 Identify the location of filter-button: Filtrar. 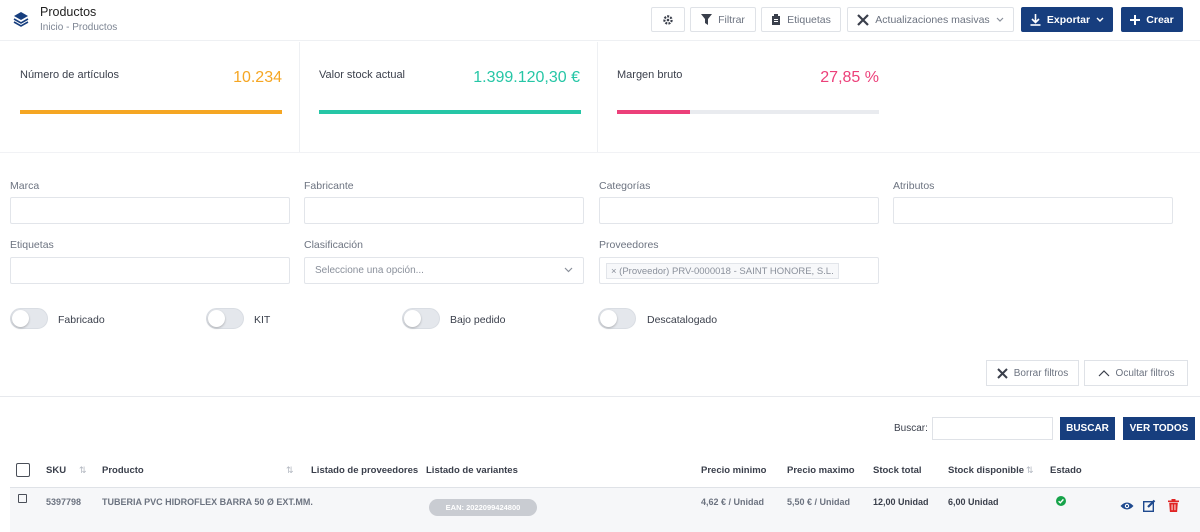
(723, 19).